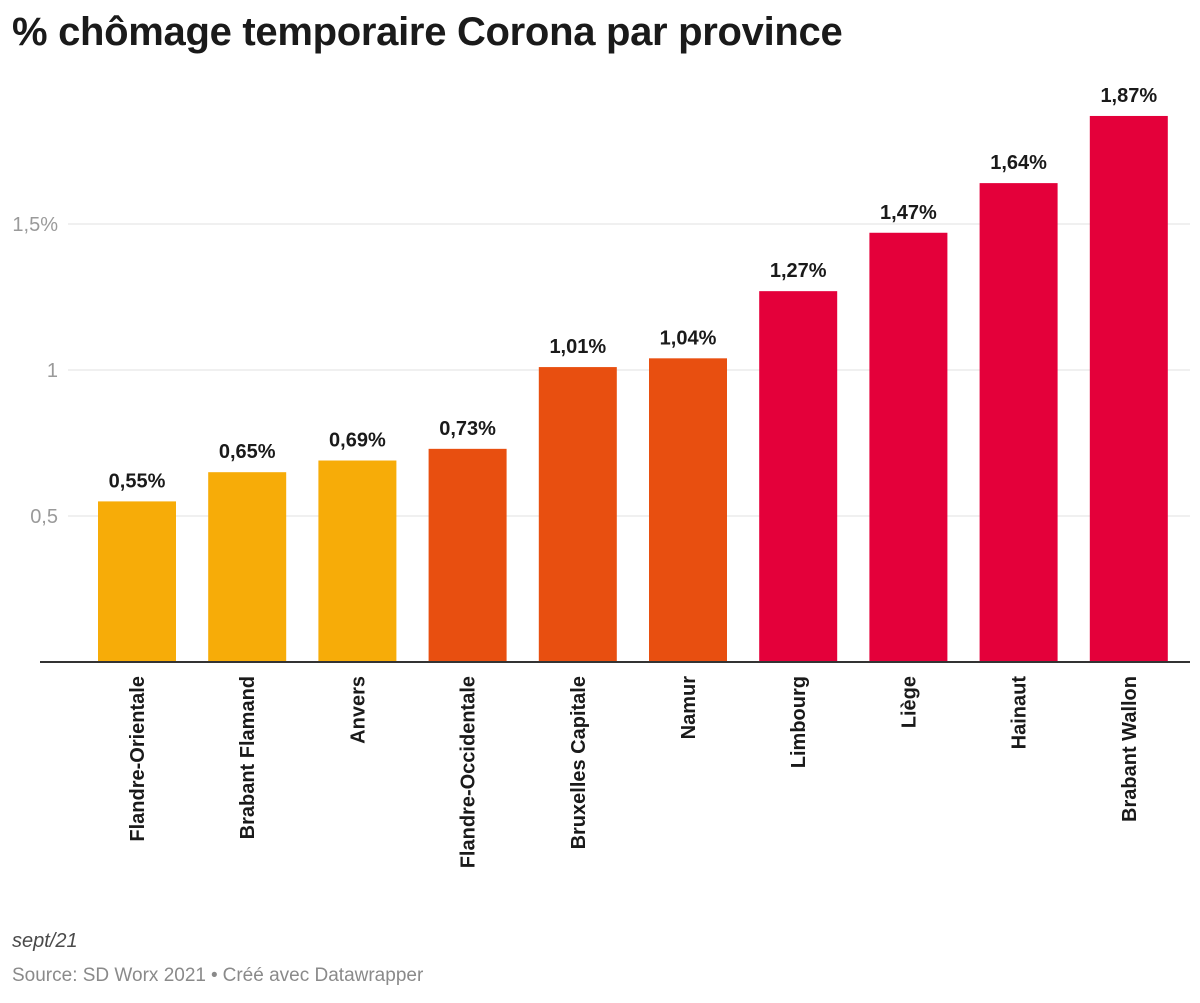 The height and width of the screenshot is (1003, 1200). What do you see at coordinates (1018, 163) in the screenshot?
I see `data-label: 1,64%` at bounding box center [1018, 163].